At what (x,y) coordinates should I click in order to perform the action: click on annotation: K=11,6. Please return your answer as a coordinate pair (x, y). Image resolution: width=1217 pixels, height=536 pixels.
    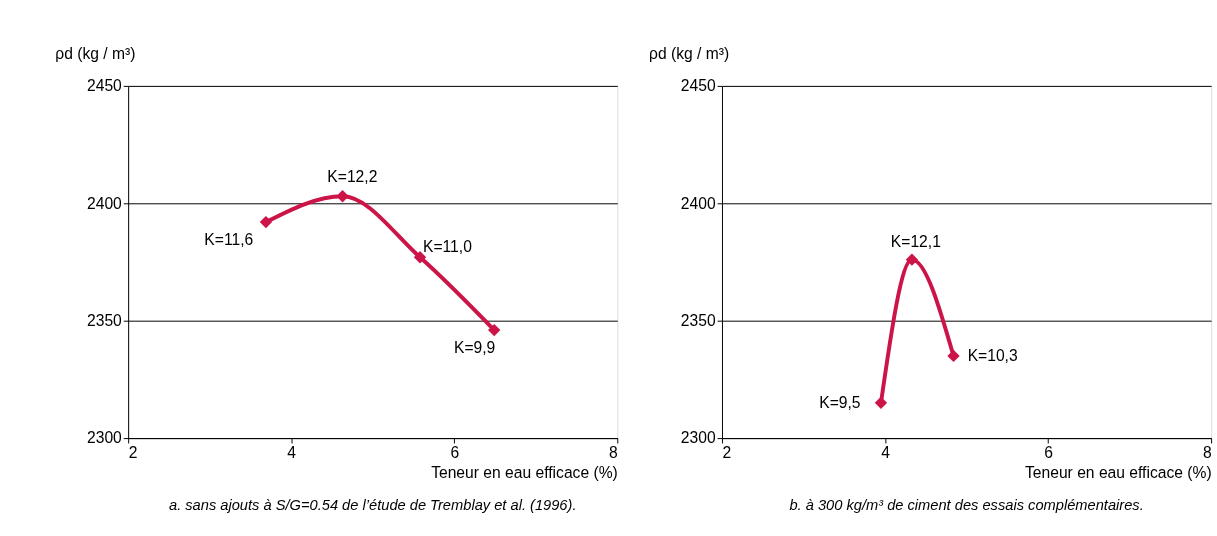
    Looking at the image, I should click on (229, 239).